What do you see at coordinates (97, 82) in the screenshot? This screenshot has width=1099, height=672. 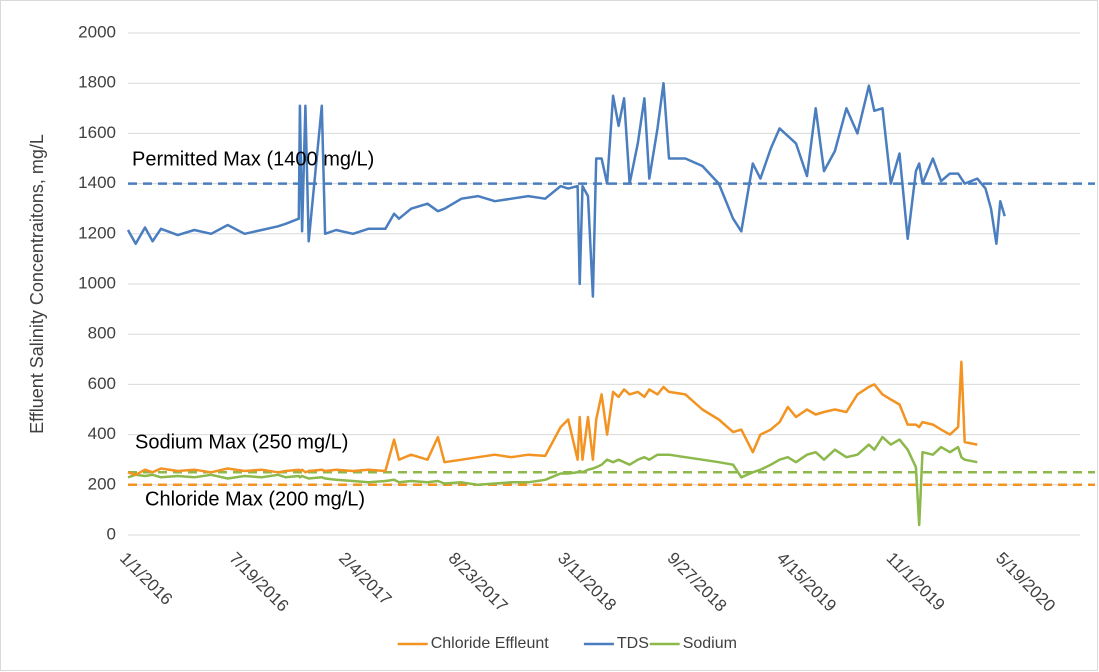 I see `y-tick-label: 1800` at bounding box center [97, 82].